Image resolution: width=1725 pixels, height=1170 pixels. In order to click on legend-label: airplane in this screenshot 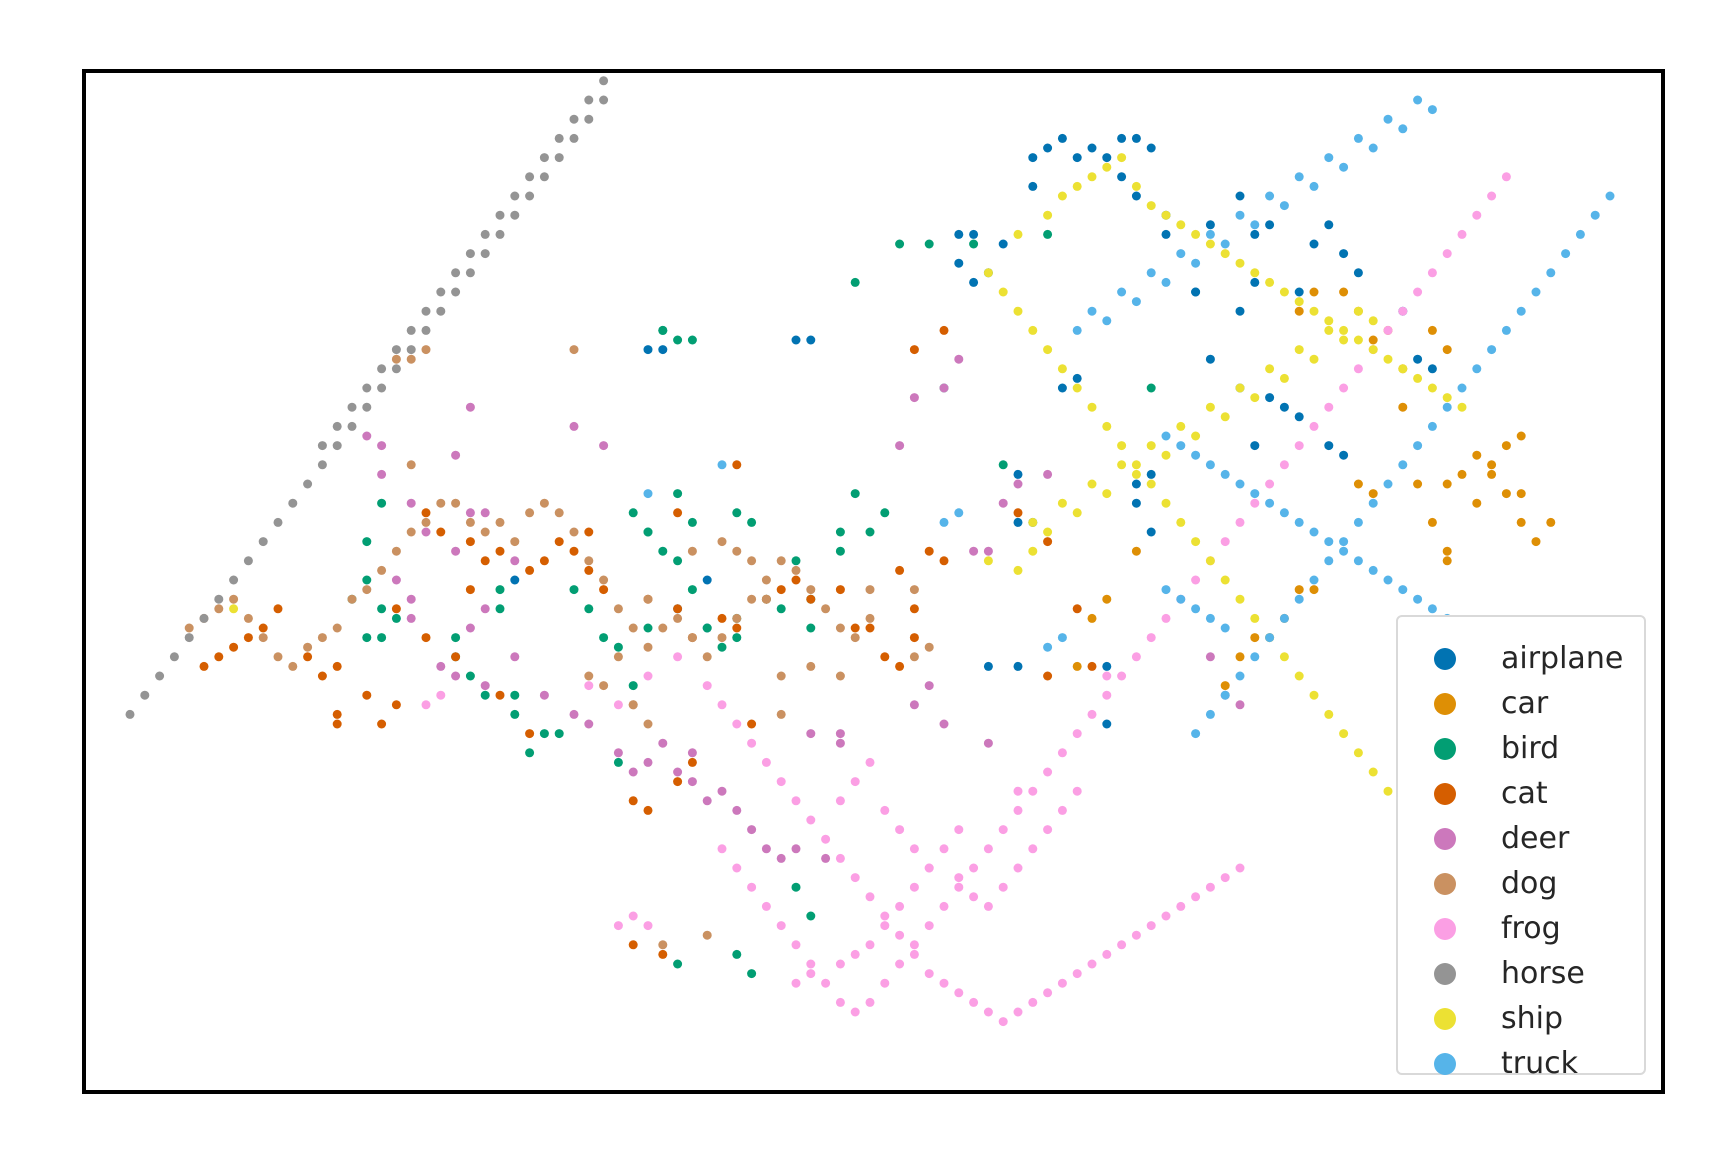, I will do `click(1562, 658)`.